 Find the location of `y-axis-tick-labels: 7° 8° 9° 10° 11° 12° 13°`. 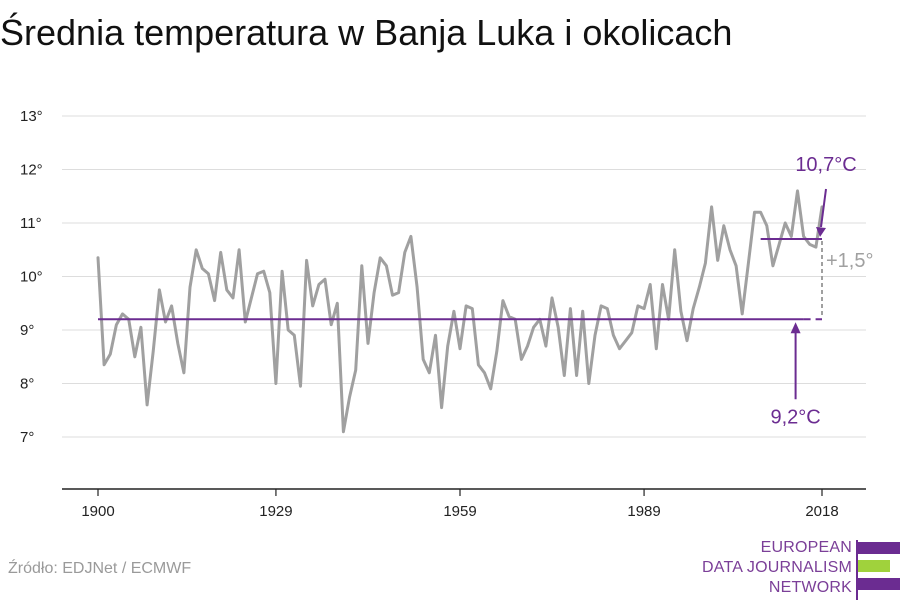

y-axis-tick-labels: 7° 8° 9° 10° 11° 12° 13° is located at coordinates (31, 277).